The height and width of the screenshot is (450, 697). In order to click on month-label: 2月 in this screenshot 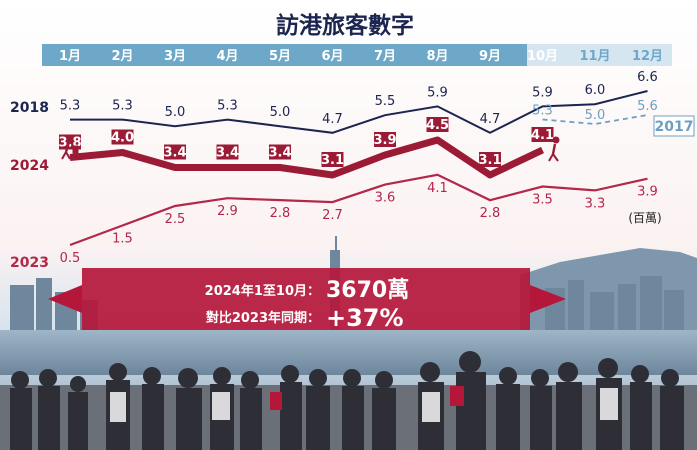, I will do `click(122, 56)`.